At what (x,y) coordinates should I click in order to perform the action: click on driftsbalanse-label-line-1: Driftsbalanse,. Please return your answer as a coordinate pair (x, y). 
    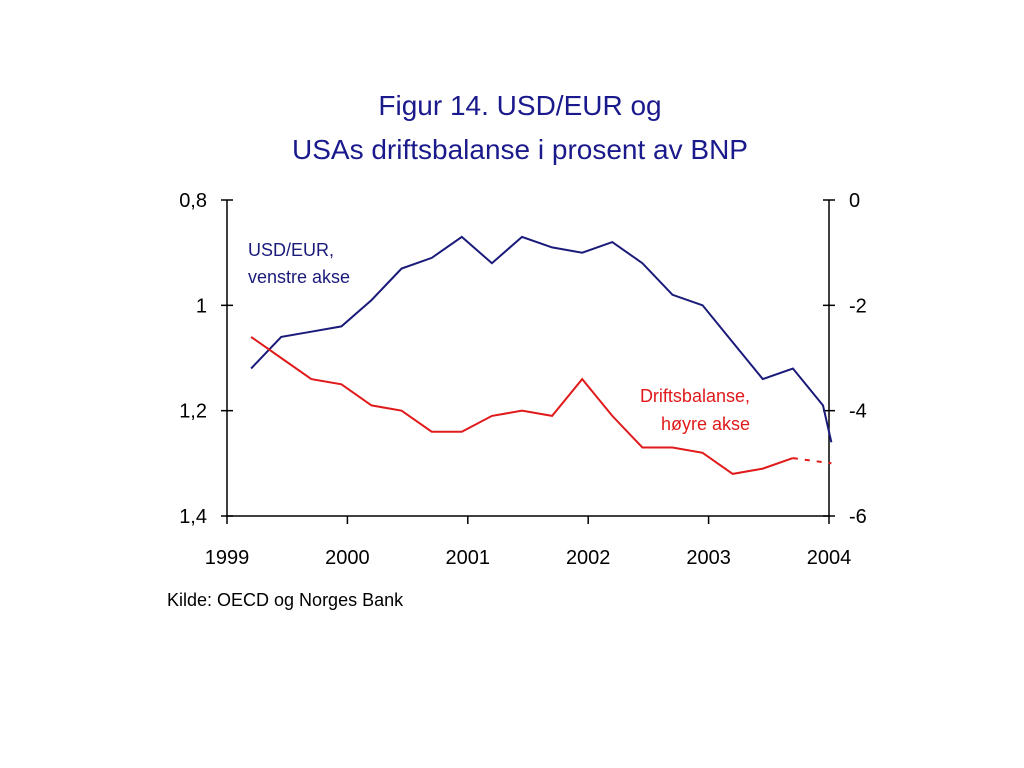
    Looking at the image, I should click on (695, 396).